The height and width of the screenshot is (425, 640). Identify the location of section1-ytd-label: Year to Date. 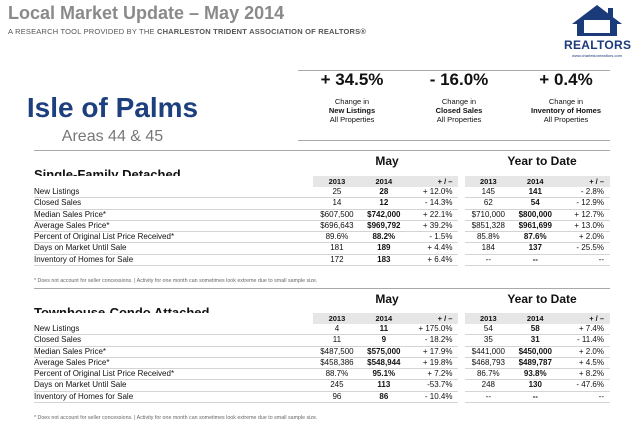
(542, 161).